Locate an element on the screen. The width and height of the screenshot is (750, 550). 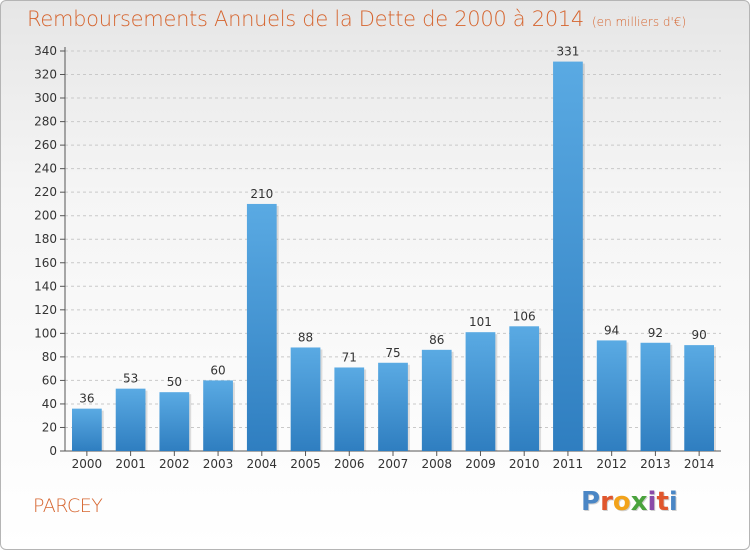
x-tick-label-2007: 2007 is located at coordinates (393, 464).